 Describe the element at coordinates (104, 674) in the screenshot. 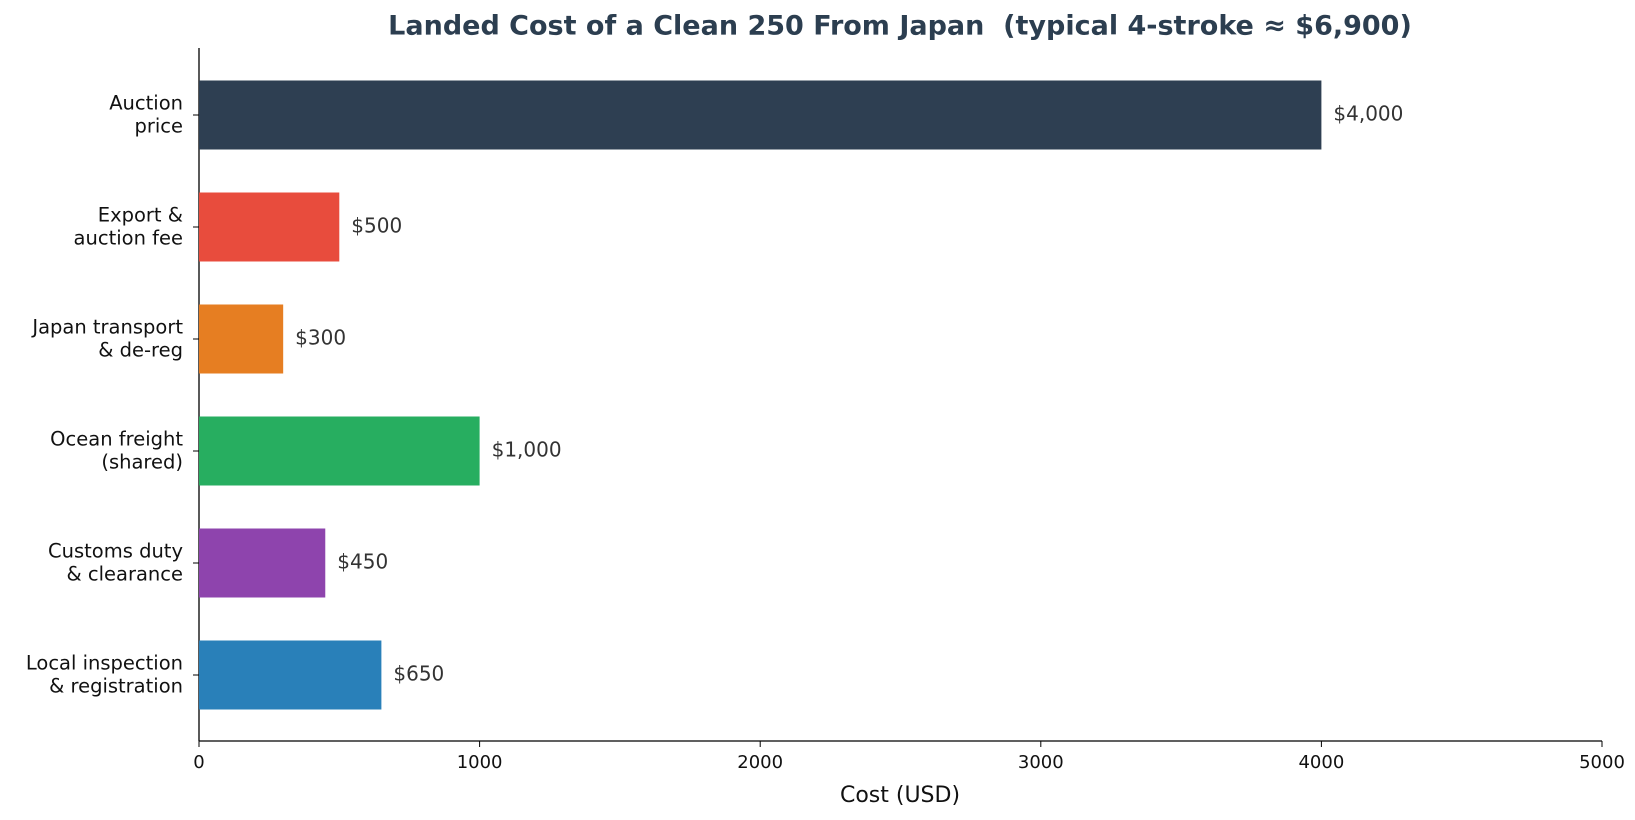

I see `y-tick-label: Local inspection & registration` at that location.